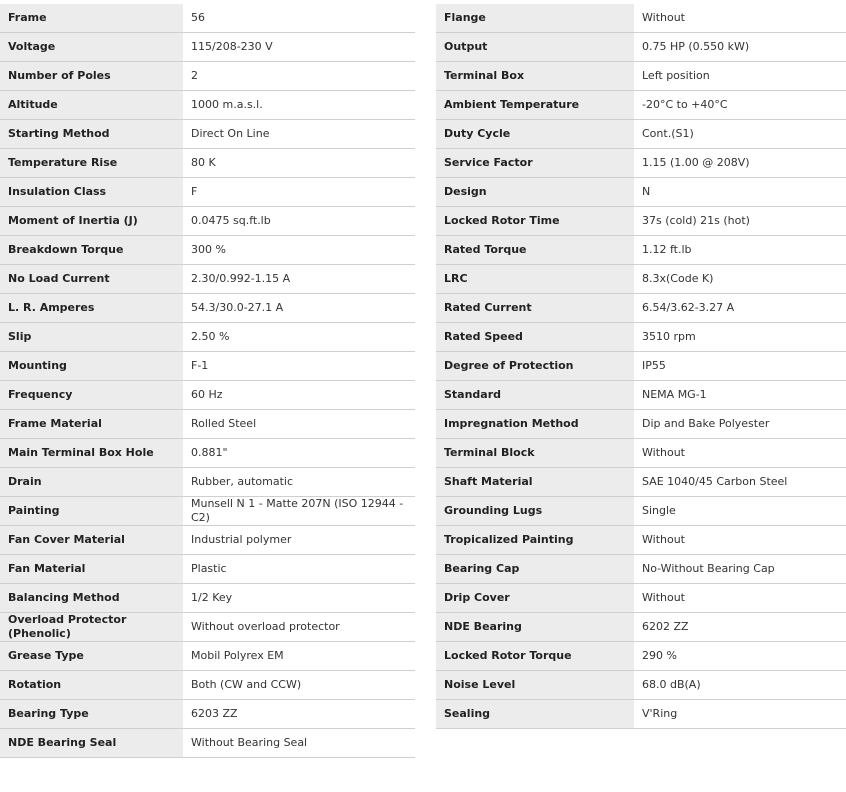 The width and height of the screenshot is (846, 792). Describe the element at coordinates (299, 569) in the screenshot. I see `spec-value: Plastic` at that location.